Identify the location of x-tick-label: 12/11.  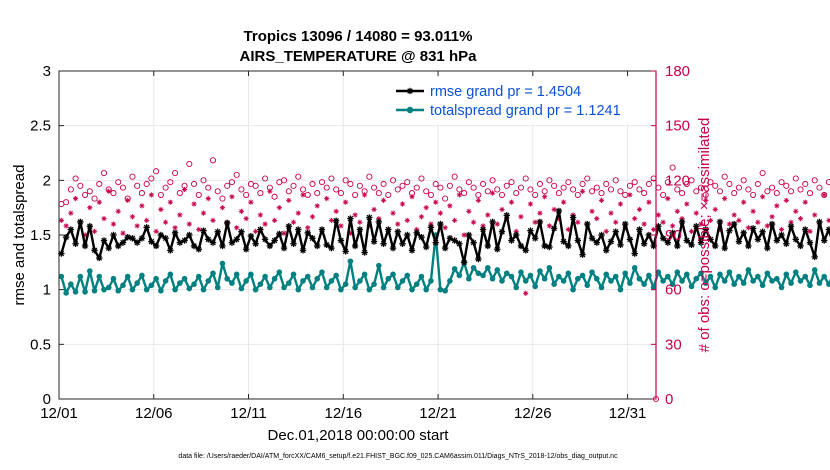
(248, 413).